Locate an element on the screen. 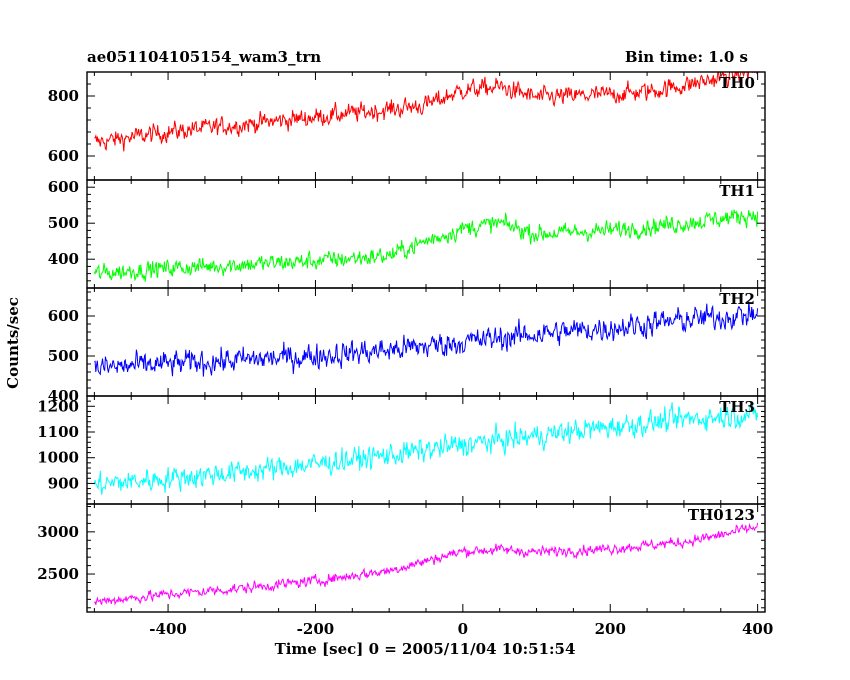 Image resolution: width=850 pixels, height=680 pixels. panel-label-th0123: TH0123 is located at coordinates (721, 515).